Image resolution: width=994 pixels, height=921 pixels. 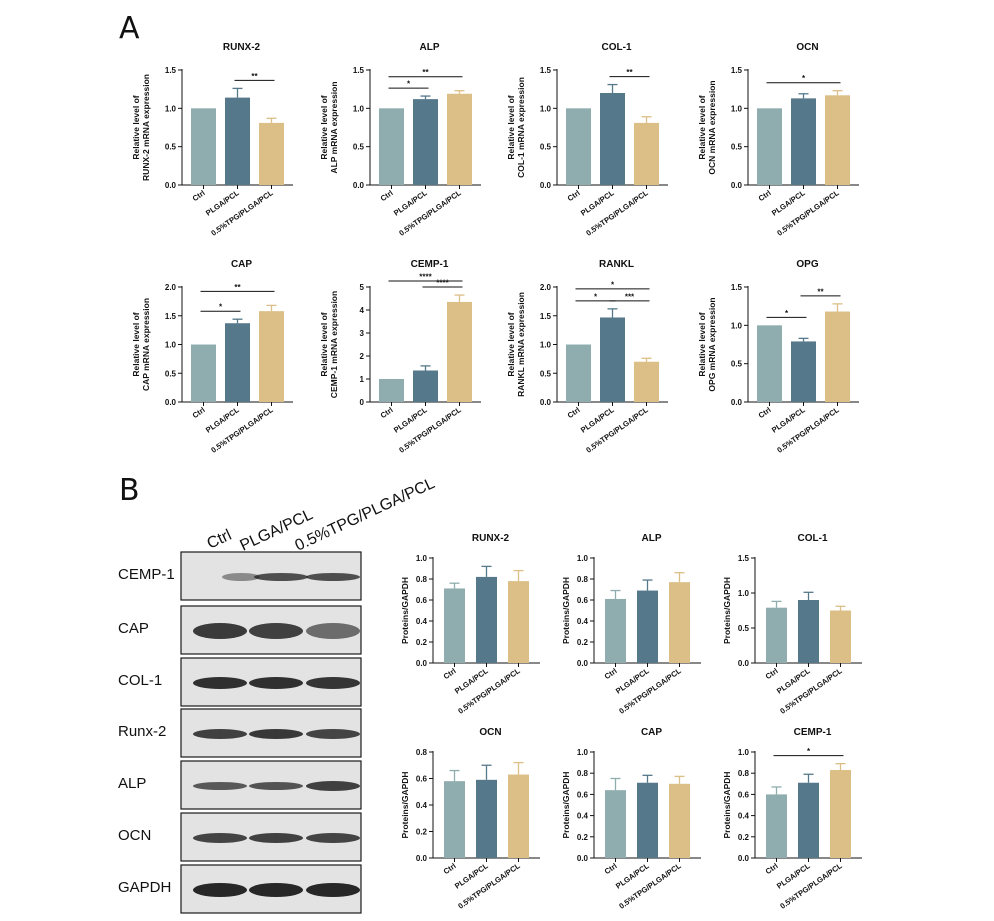 What do you see at coordinates (425, 277) in the screenshot?
I see `significance-label: ****` at bounding box center [425, 277].